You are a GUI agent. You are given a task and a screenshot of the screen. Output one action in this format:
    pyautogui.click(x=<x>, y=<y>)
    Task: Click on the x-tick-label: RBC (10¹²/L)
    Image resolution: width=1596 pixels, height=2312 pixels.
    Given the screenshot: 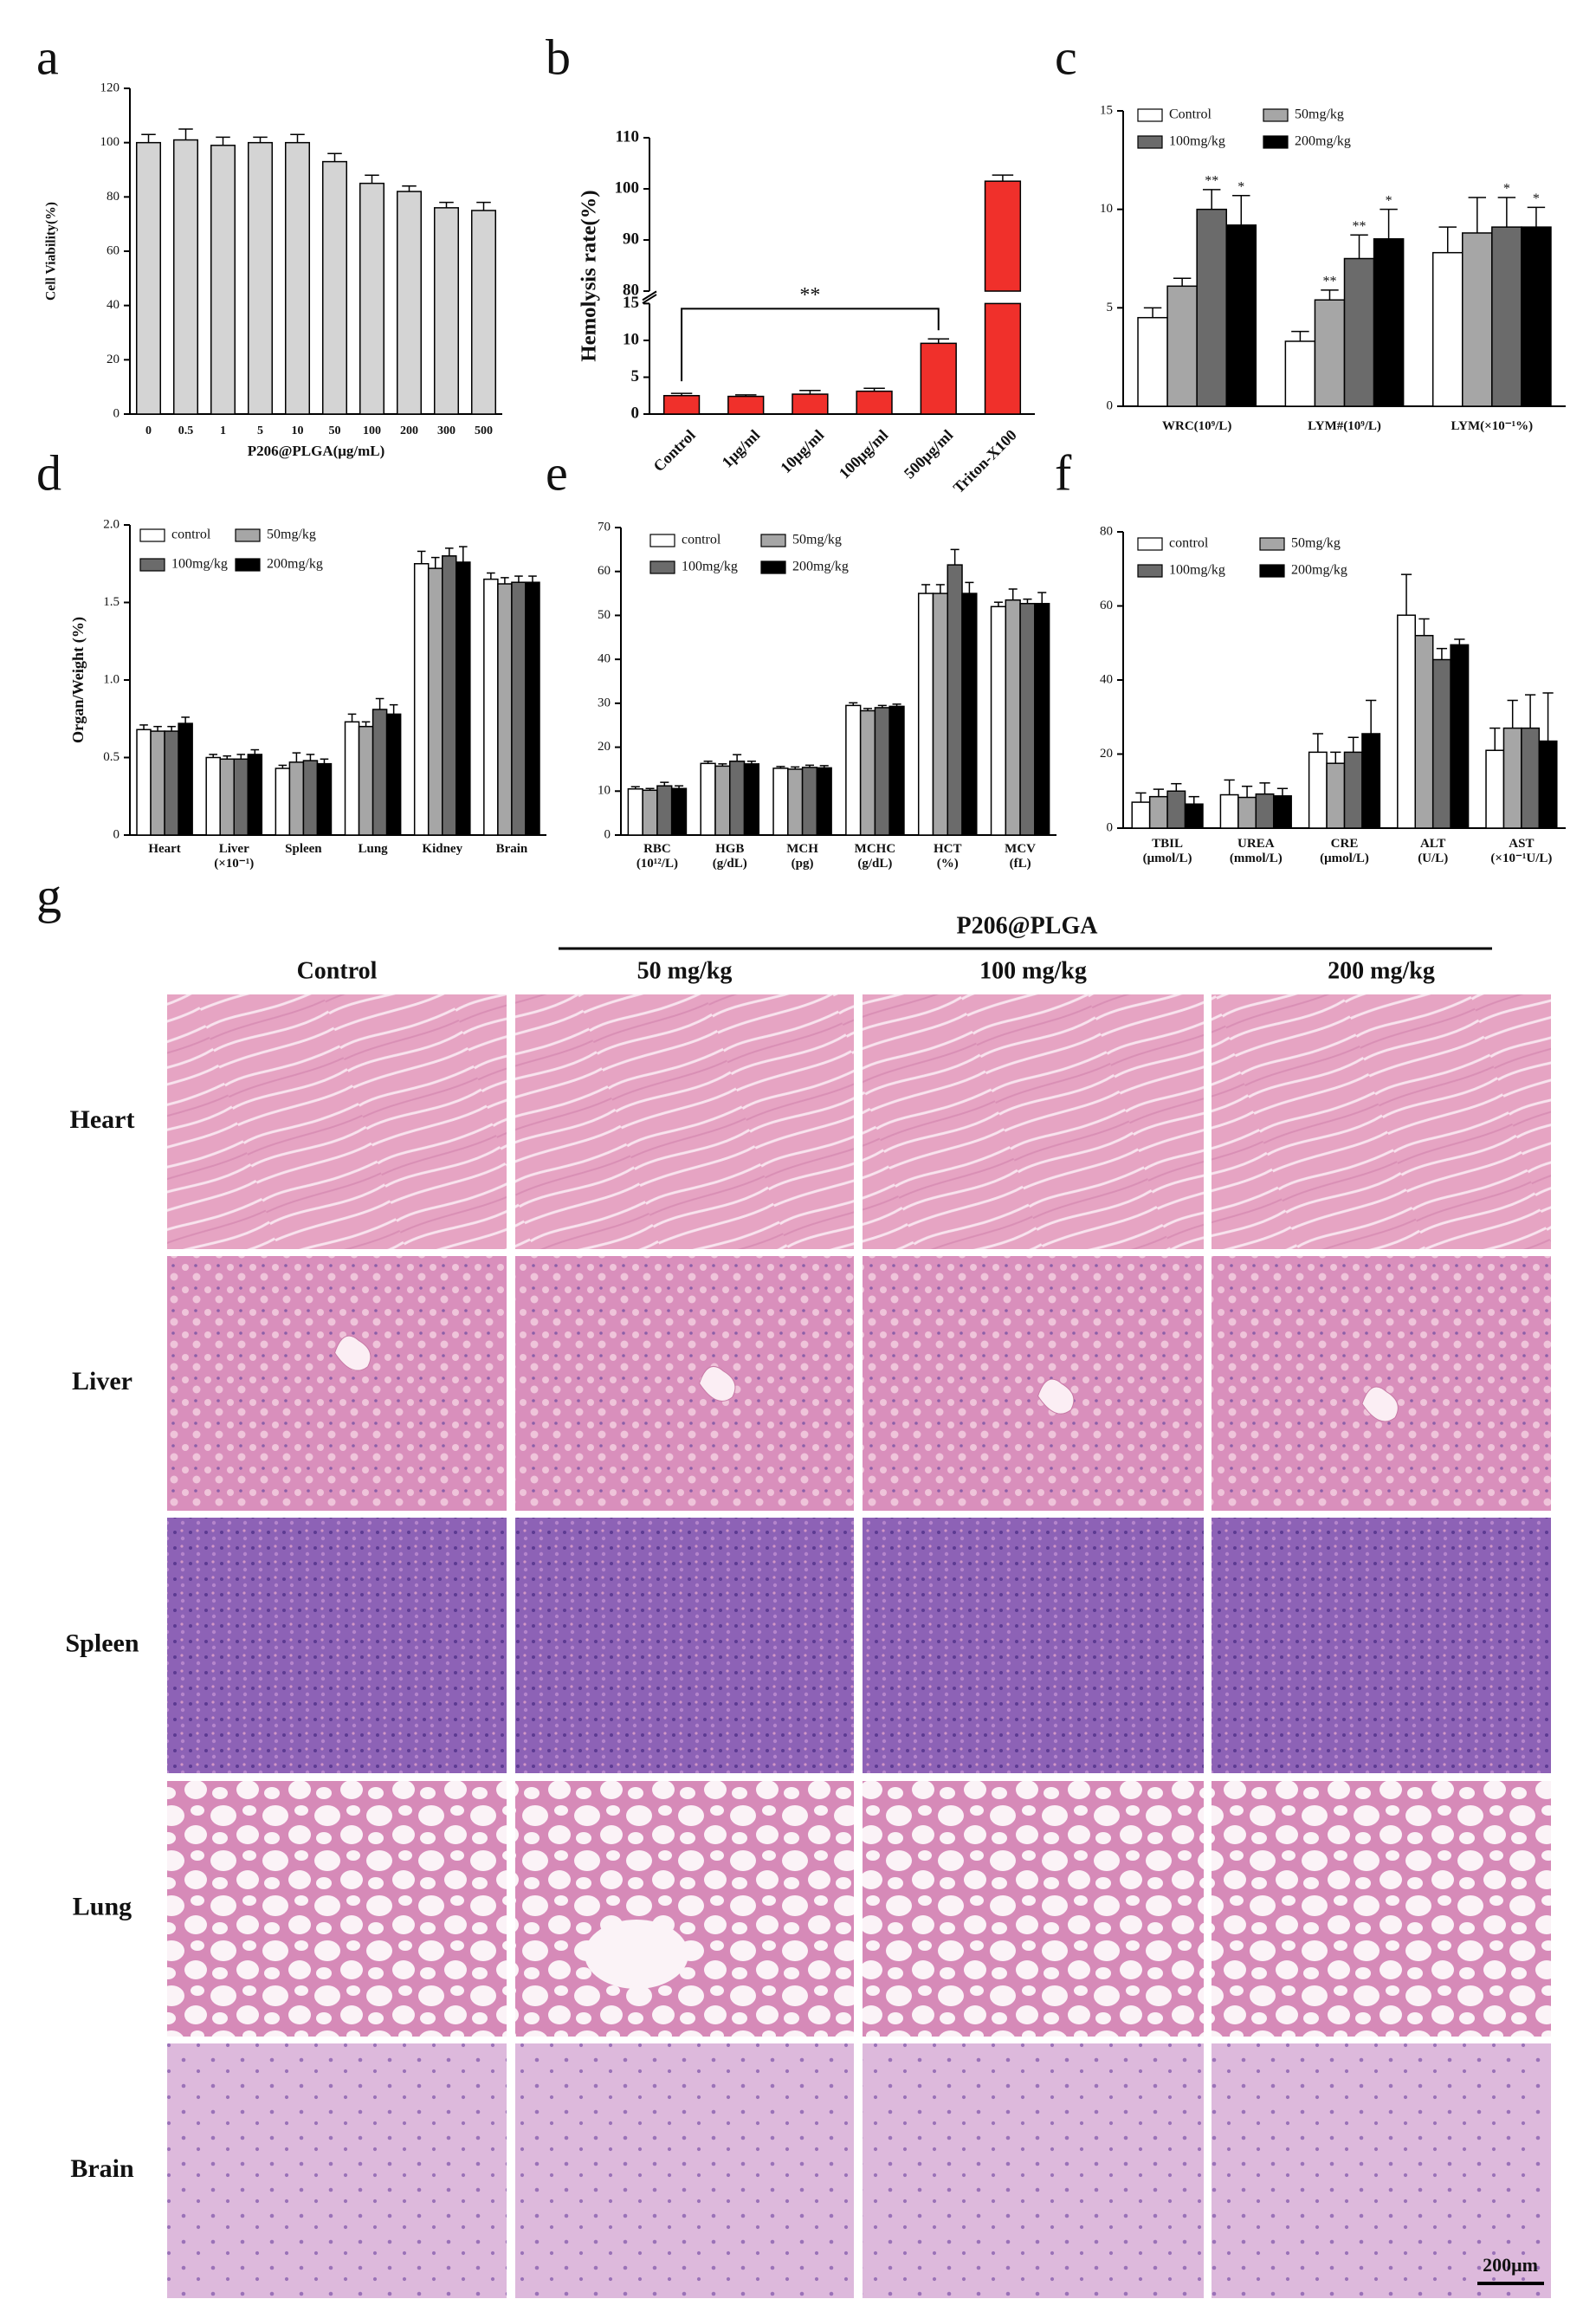 What is the action you would take?
    pyautogui.click(x=657, y=856)
    